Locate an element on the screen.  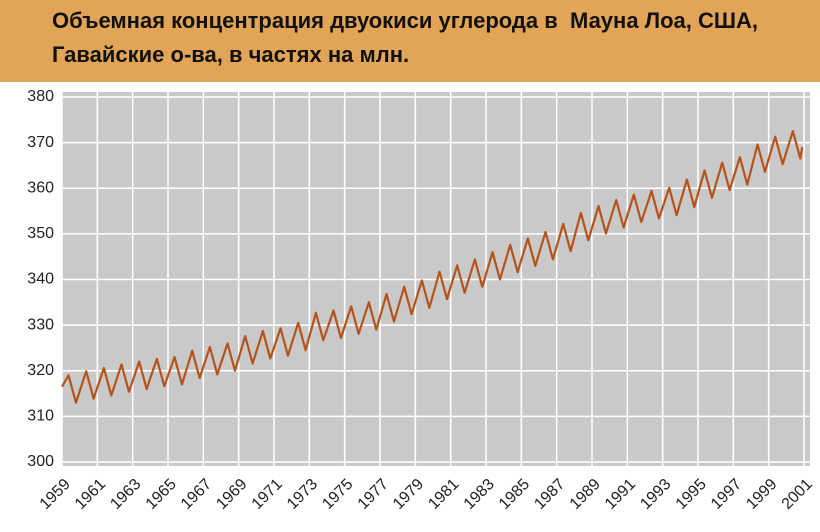
x-tick-label: 1973 is located at coordinates (302, 494).